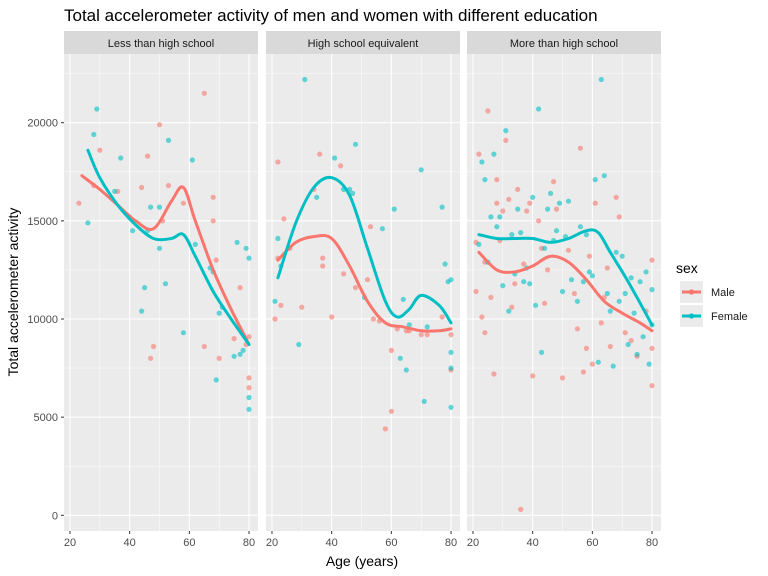 This screenshot has width=768, height=576. What do you see at coordinates (45, 320) in the screenshot?
I see `y-axis: 0 5000 10000 15000 20000` at bounding box center [45, 320].